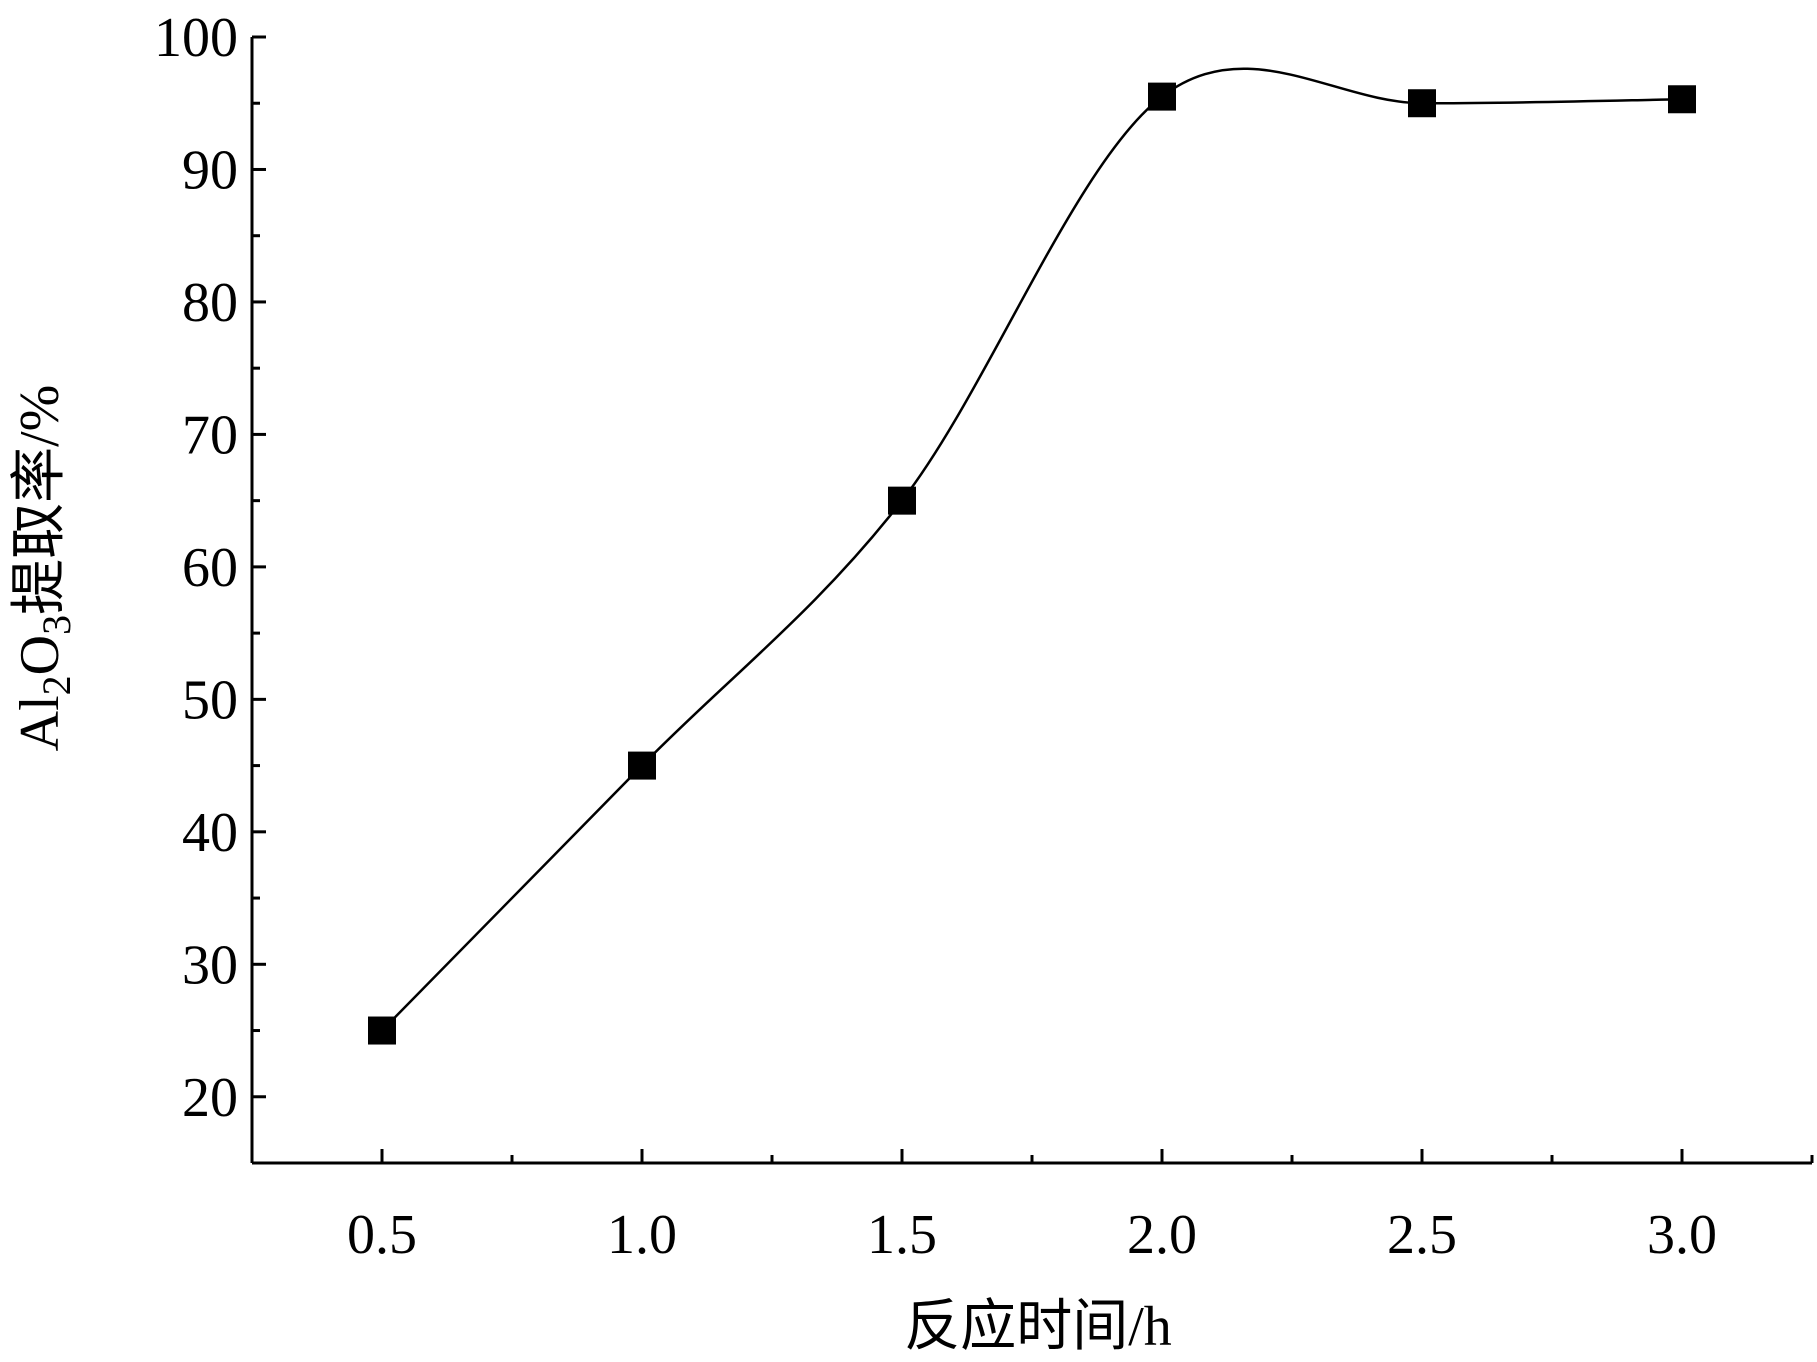  Describe the element at coordinates (1038, 1327) in the screenshot. I see `x-axis-title: 反应时间/h` at that location.